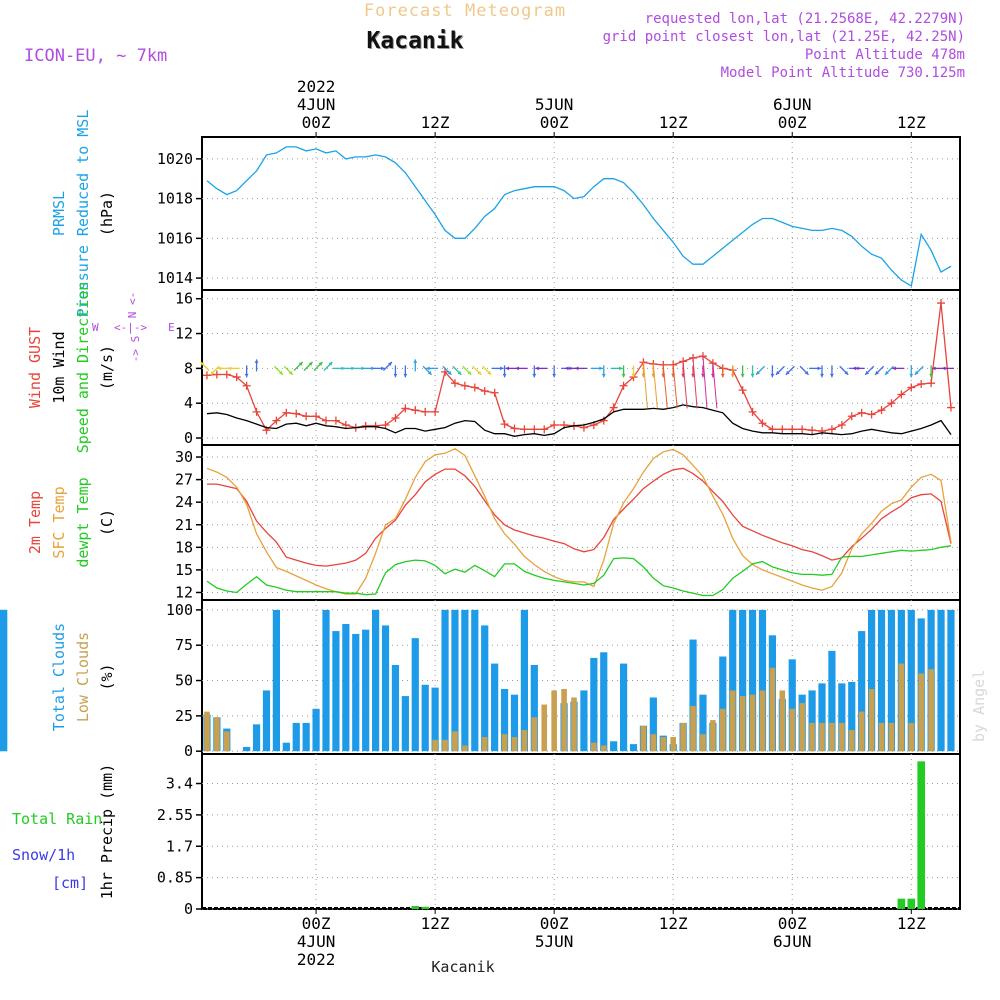  Describe the element at coordinates (95, 327) in the screenshot. I see `compass-w: W` at that location.